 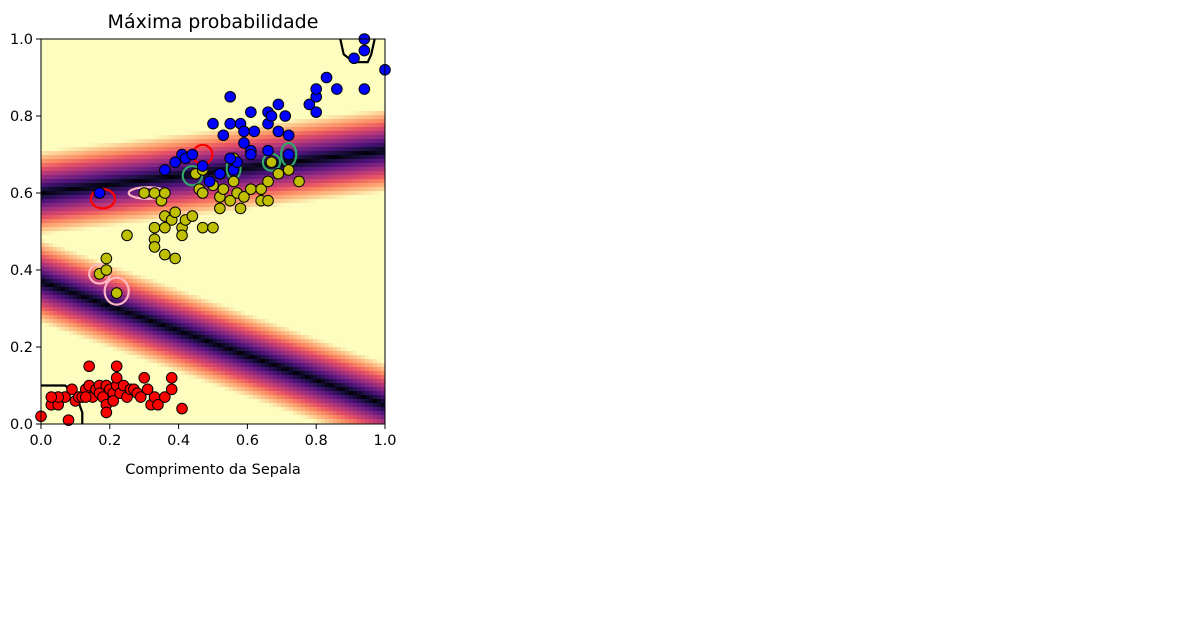 I want to click on x-axis-label: Comprimento da Sepala, so click(x=213, y=470).